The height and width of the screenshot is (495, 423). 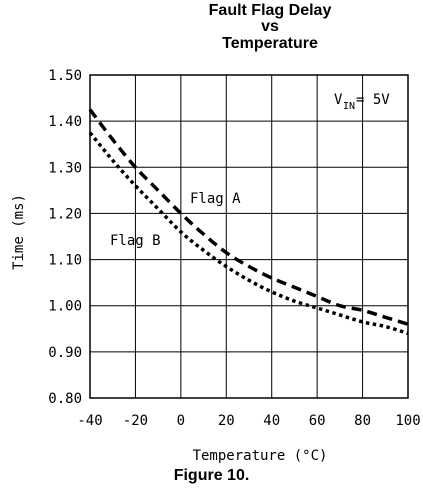 I want to click on y-tick-label: 0.80, so click(x=65, y=399).